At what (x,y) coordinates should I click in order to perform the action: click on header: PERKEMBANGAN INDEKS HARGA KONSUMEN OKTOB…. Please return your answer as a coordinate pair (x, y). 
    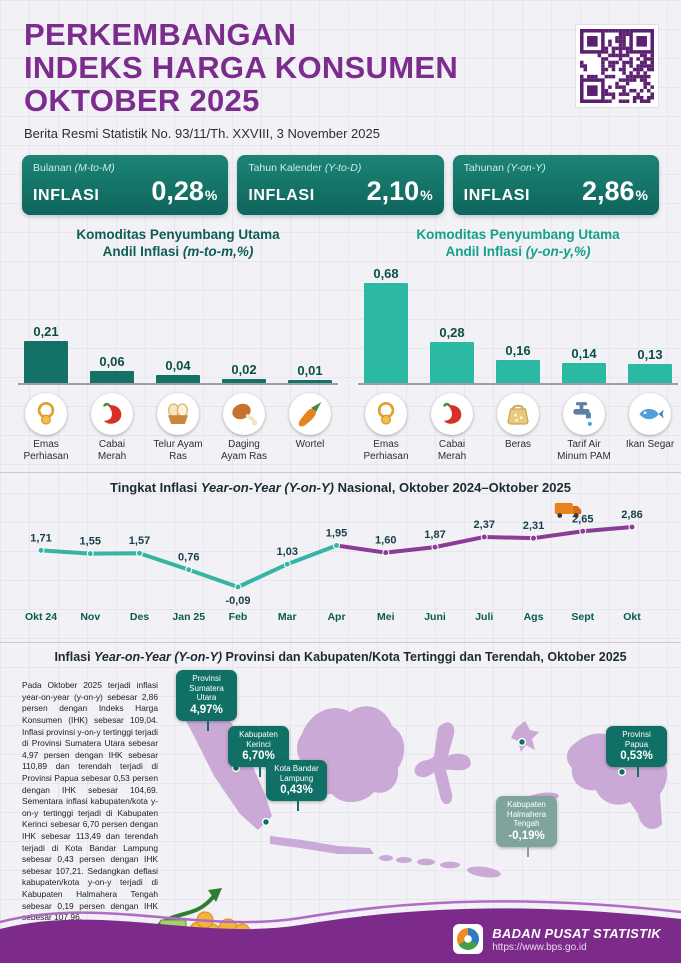
    Looking at the image, I should click on (340, 70).